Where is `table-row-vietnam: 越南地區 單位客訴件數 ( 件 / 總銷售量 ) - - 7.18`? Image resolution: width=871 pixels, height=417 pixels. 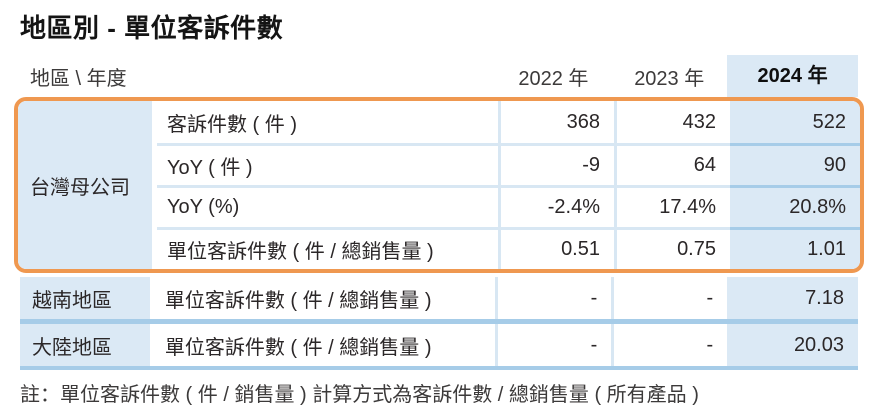
table-row-vietnam: 越南地區 單位客訴件數 ( 件 / 總銷售量 ) - - 7.18 is located at coordinates (439, 298).